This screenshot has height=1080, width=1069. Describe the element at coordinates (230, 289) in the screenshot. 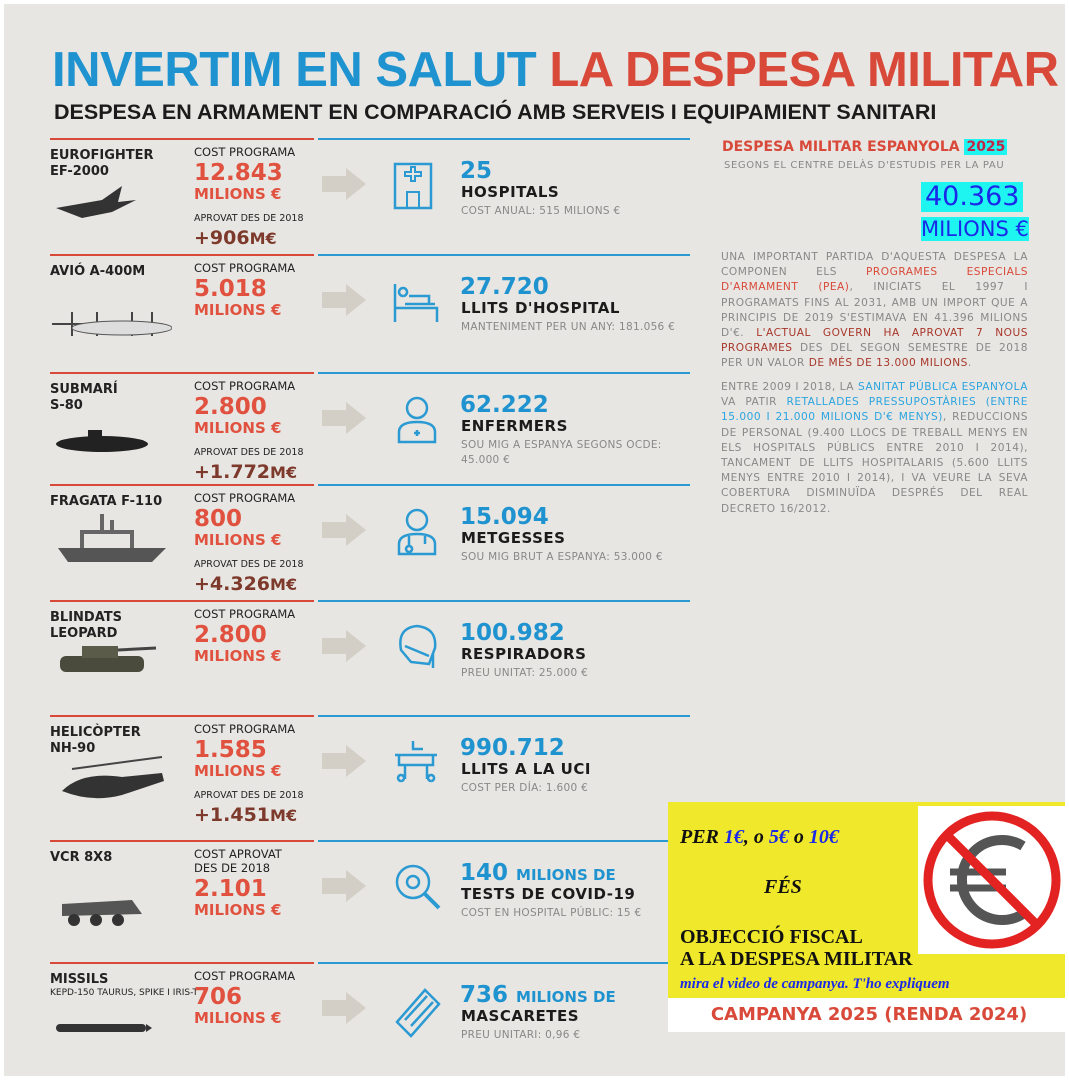

I see `cost-value: 5.018` at that location.